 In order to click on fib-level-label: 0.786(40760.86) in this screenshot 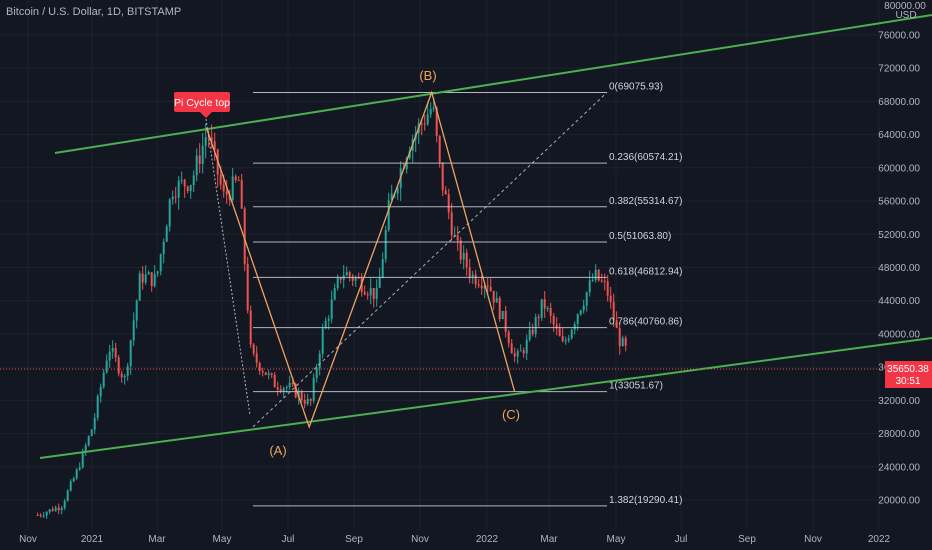, I will do `click(645, 322)`.